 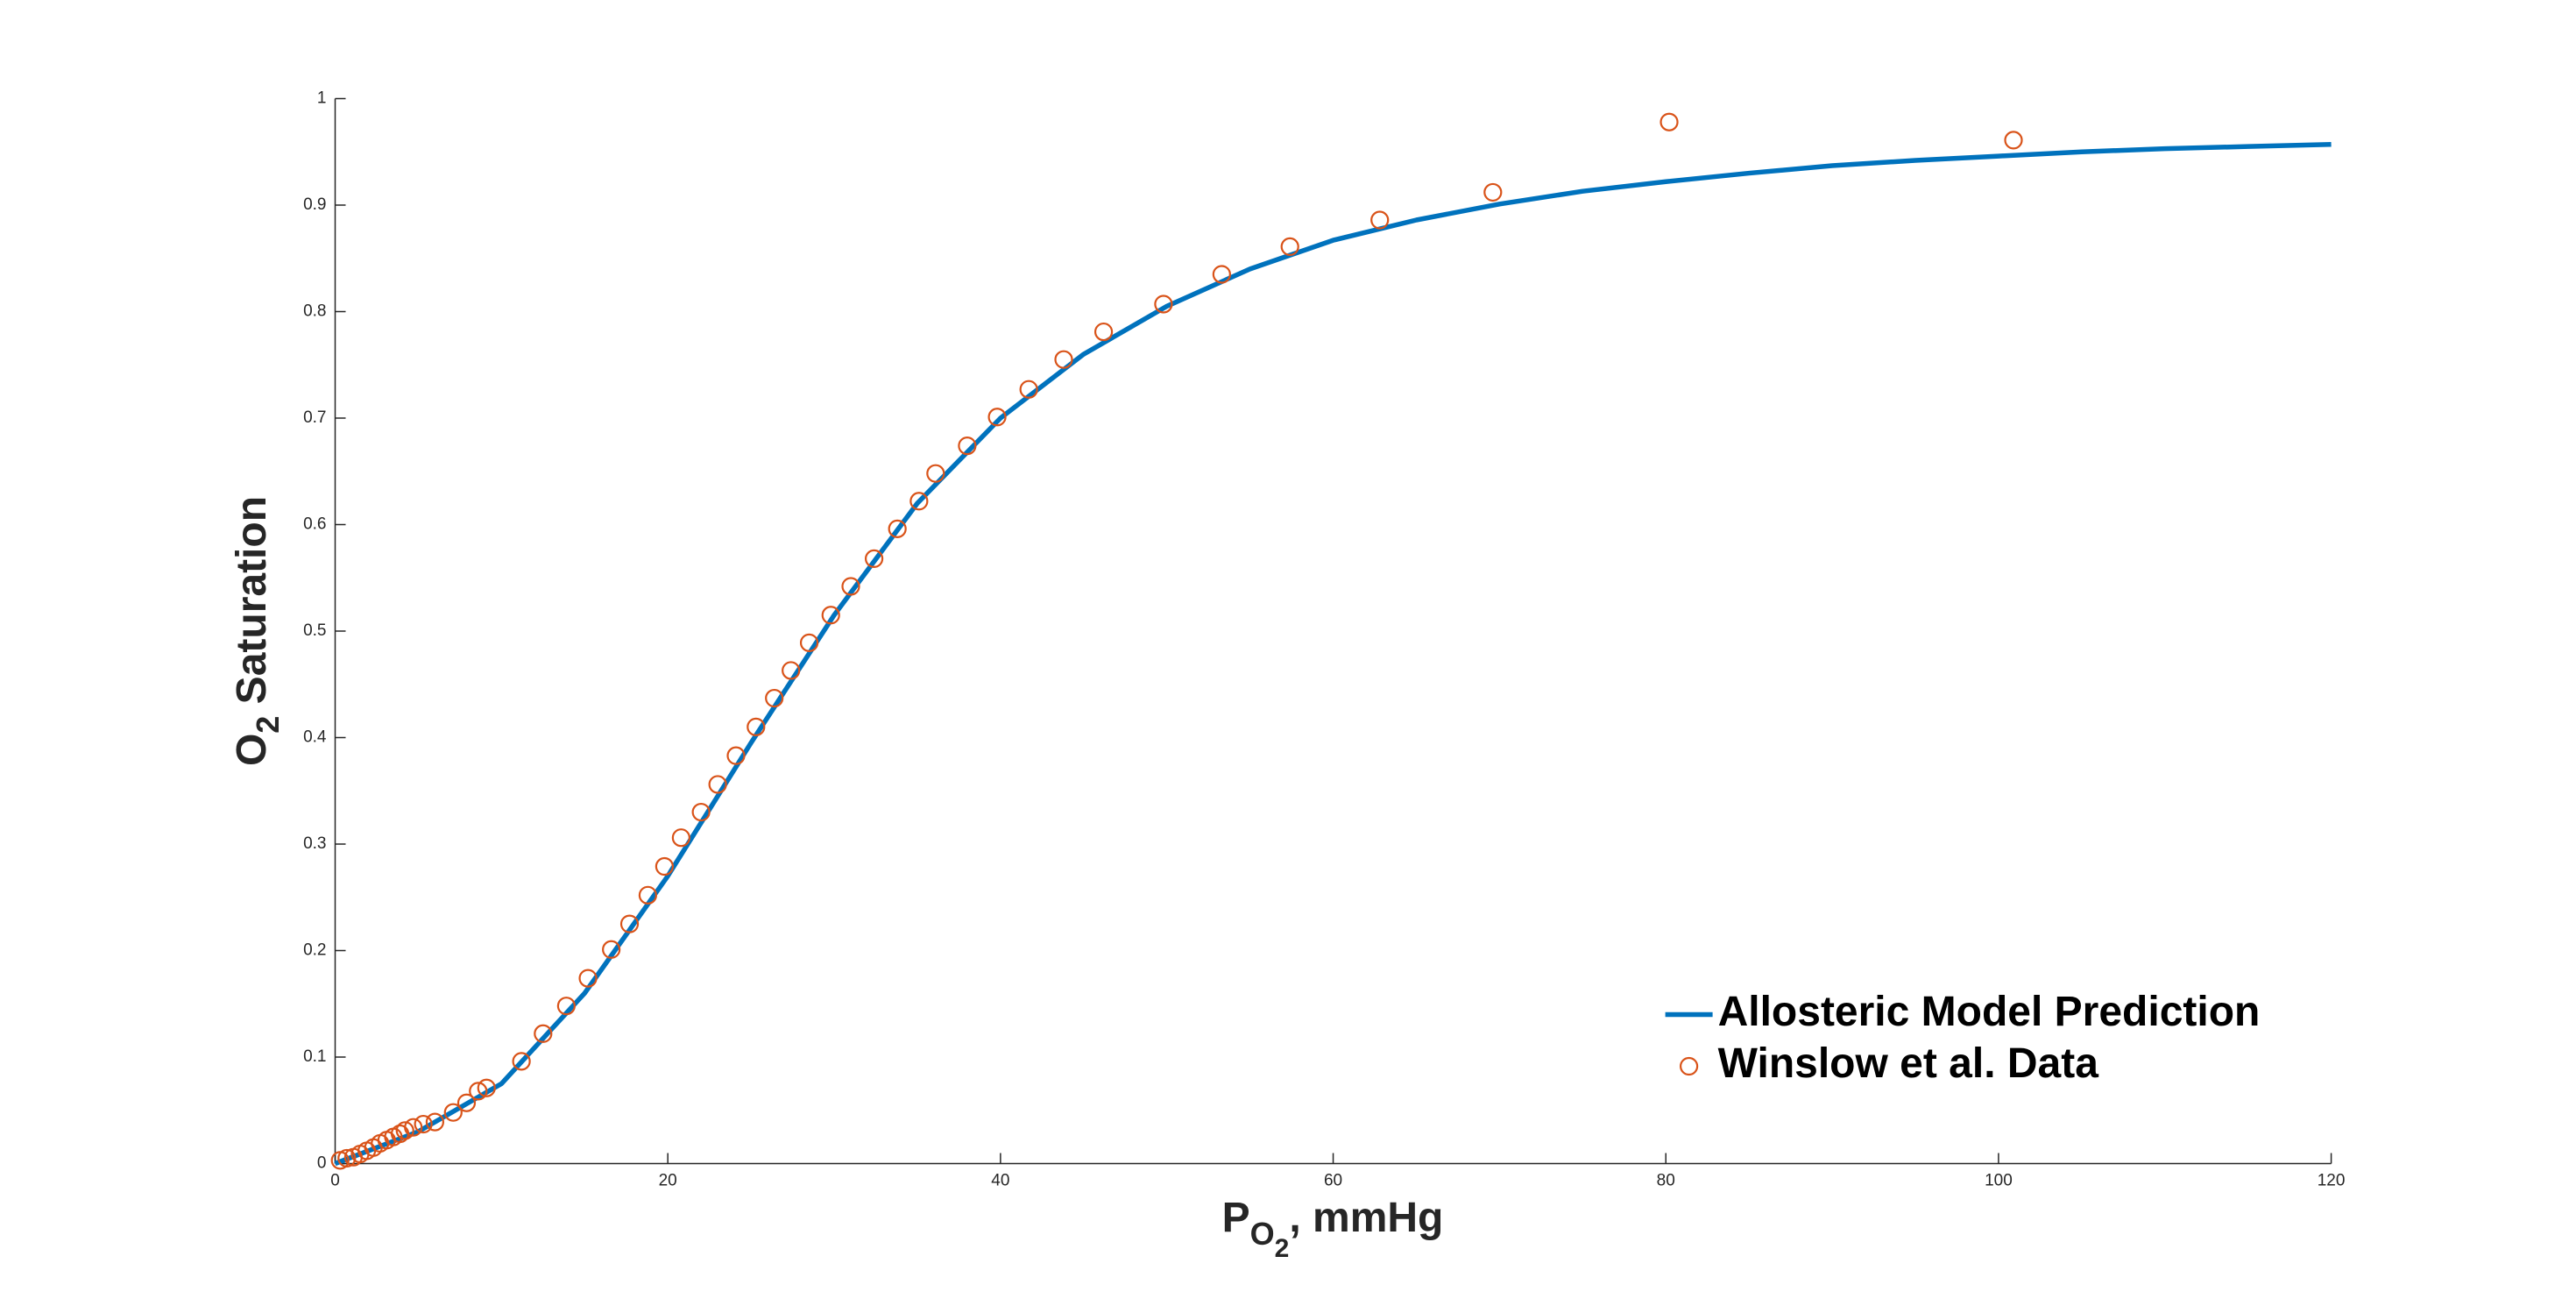 I want to click on y-label-part: 2, so click(x=268, y=725).